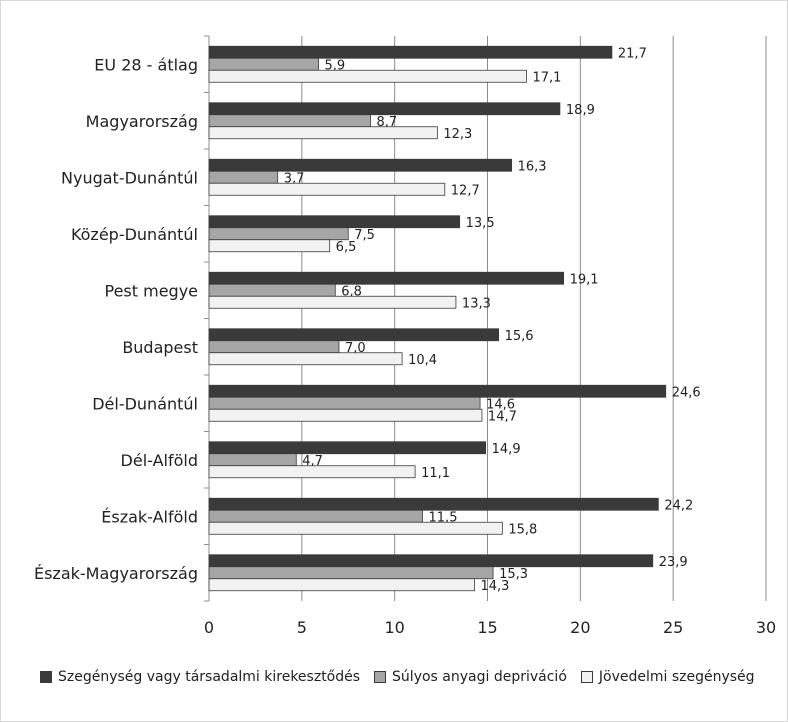 The width and height of the screenshot is (788, 722). I want to click on x-tick-label: 0, so click(209, 627).